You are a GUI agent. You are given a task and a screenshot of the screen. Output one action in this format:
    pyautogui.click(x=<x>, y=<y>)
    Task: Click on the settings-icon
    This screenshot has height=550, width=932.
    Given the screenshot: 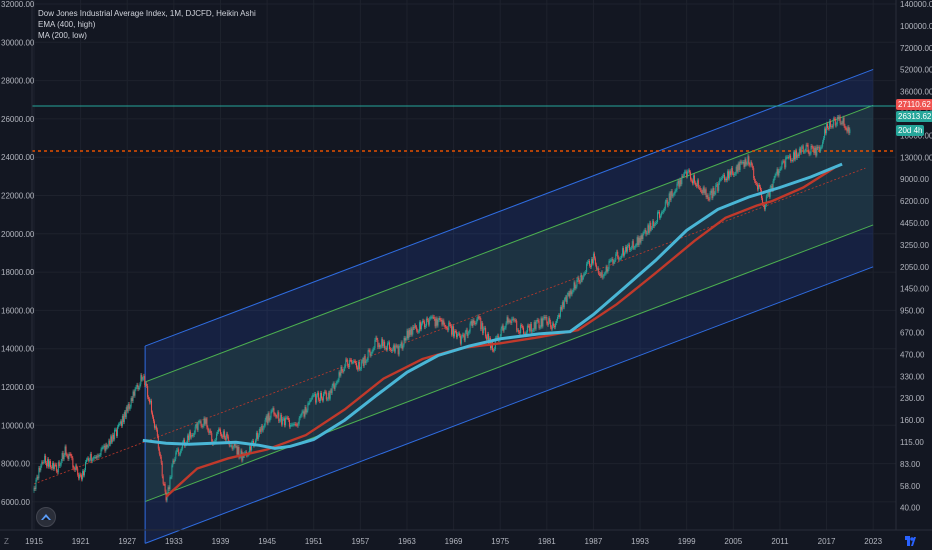 What is the action you would take?
    pyautogui.click(x=910, y=541)
    